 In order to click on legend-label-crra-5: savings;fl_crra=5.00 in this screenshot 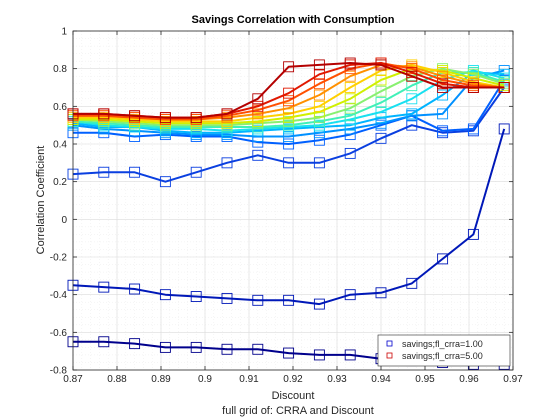, I will do `click(442, 356)`.